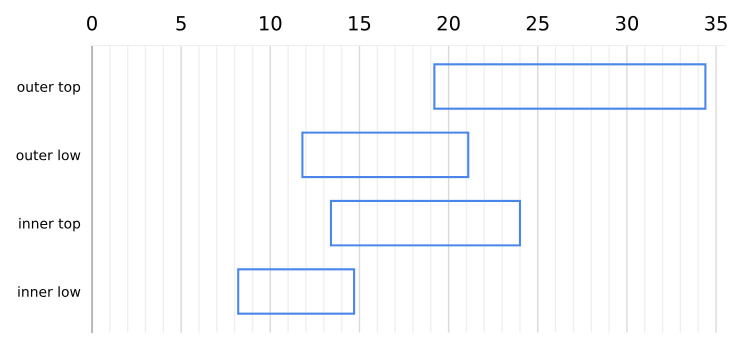 The width and height of the screenshot is (748, 350). Describe the element at coordinates (449, 23) in the screenshot. I see `x-tick-label: 20` at that location.